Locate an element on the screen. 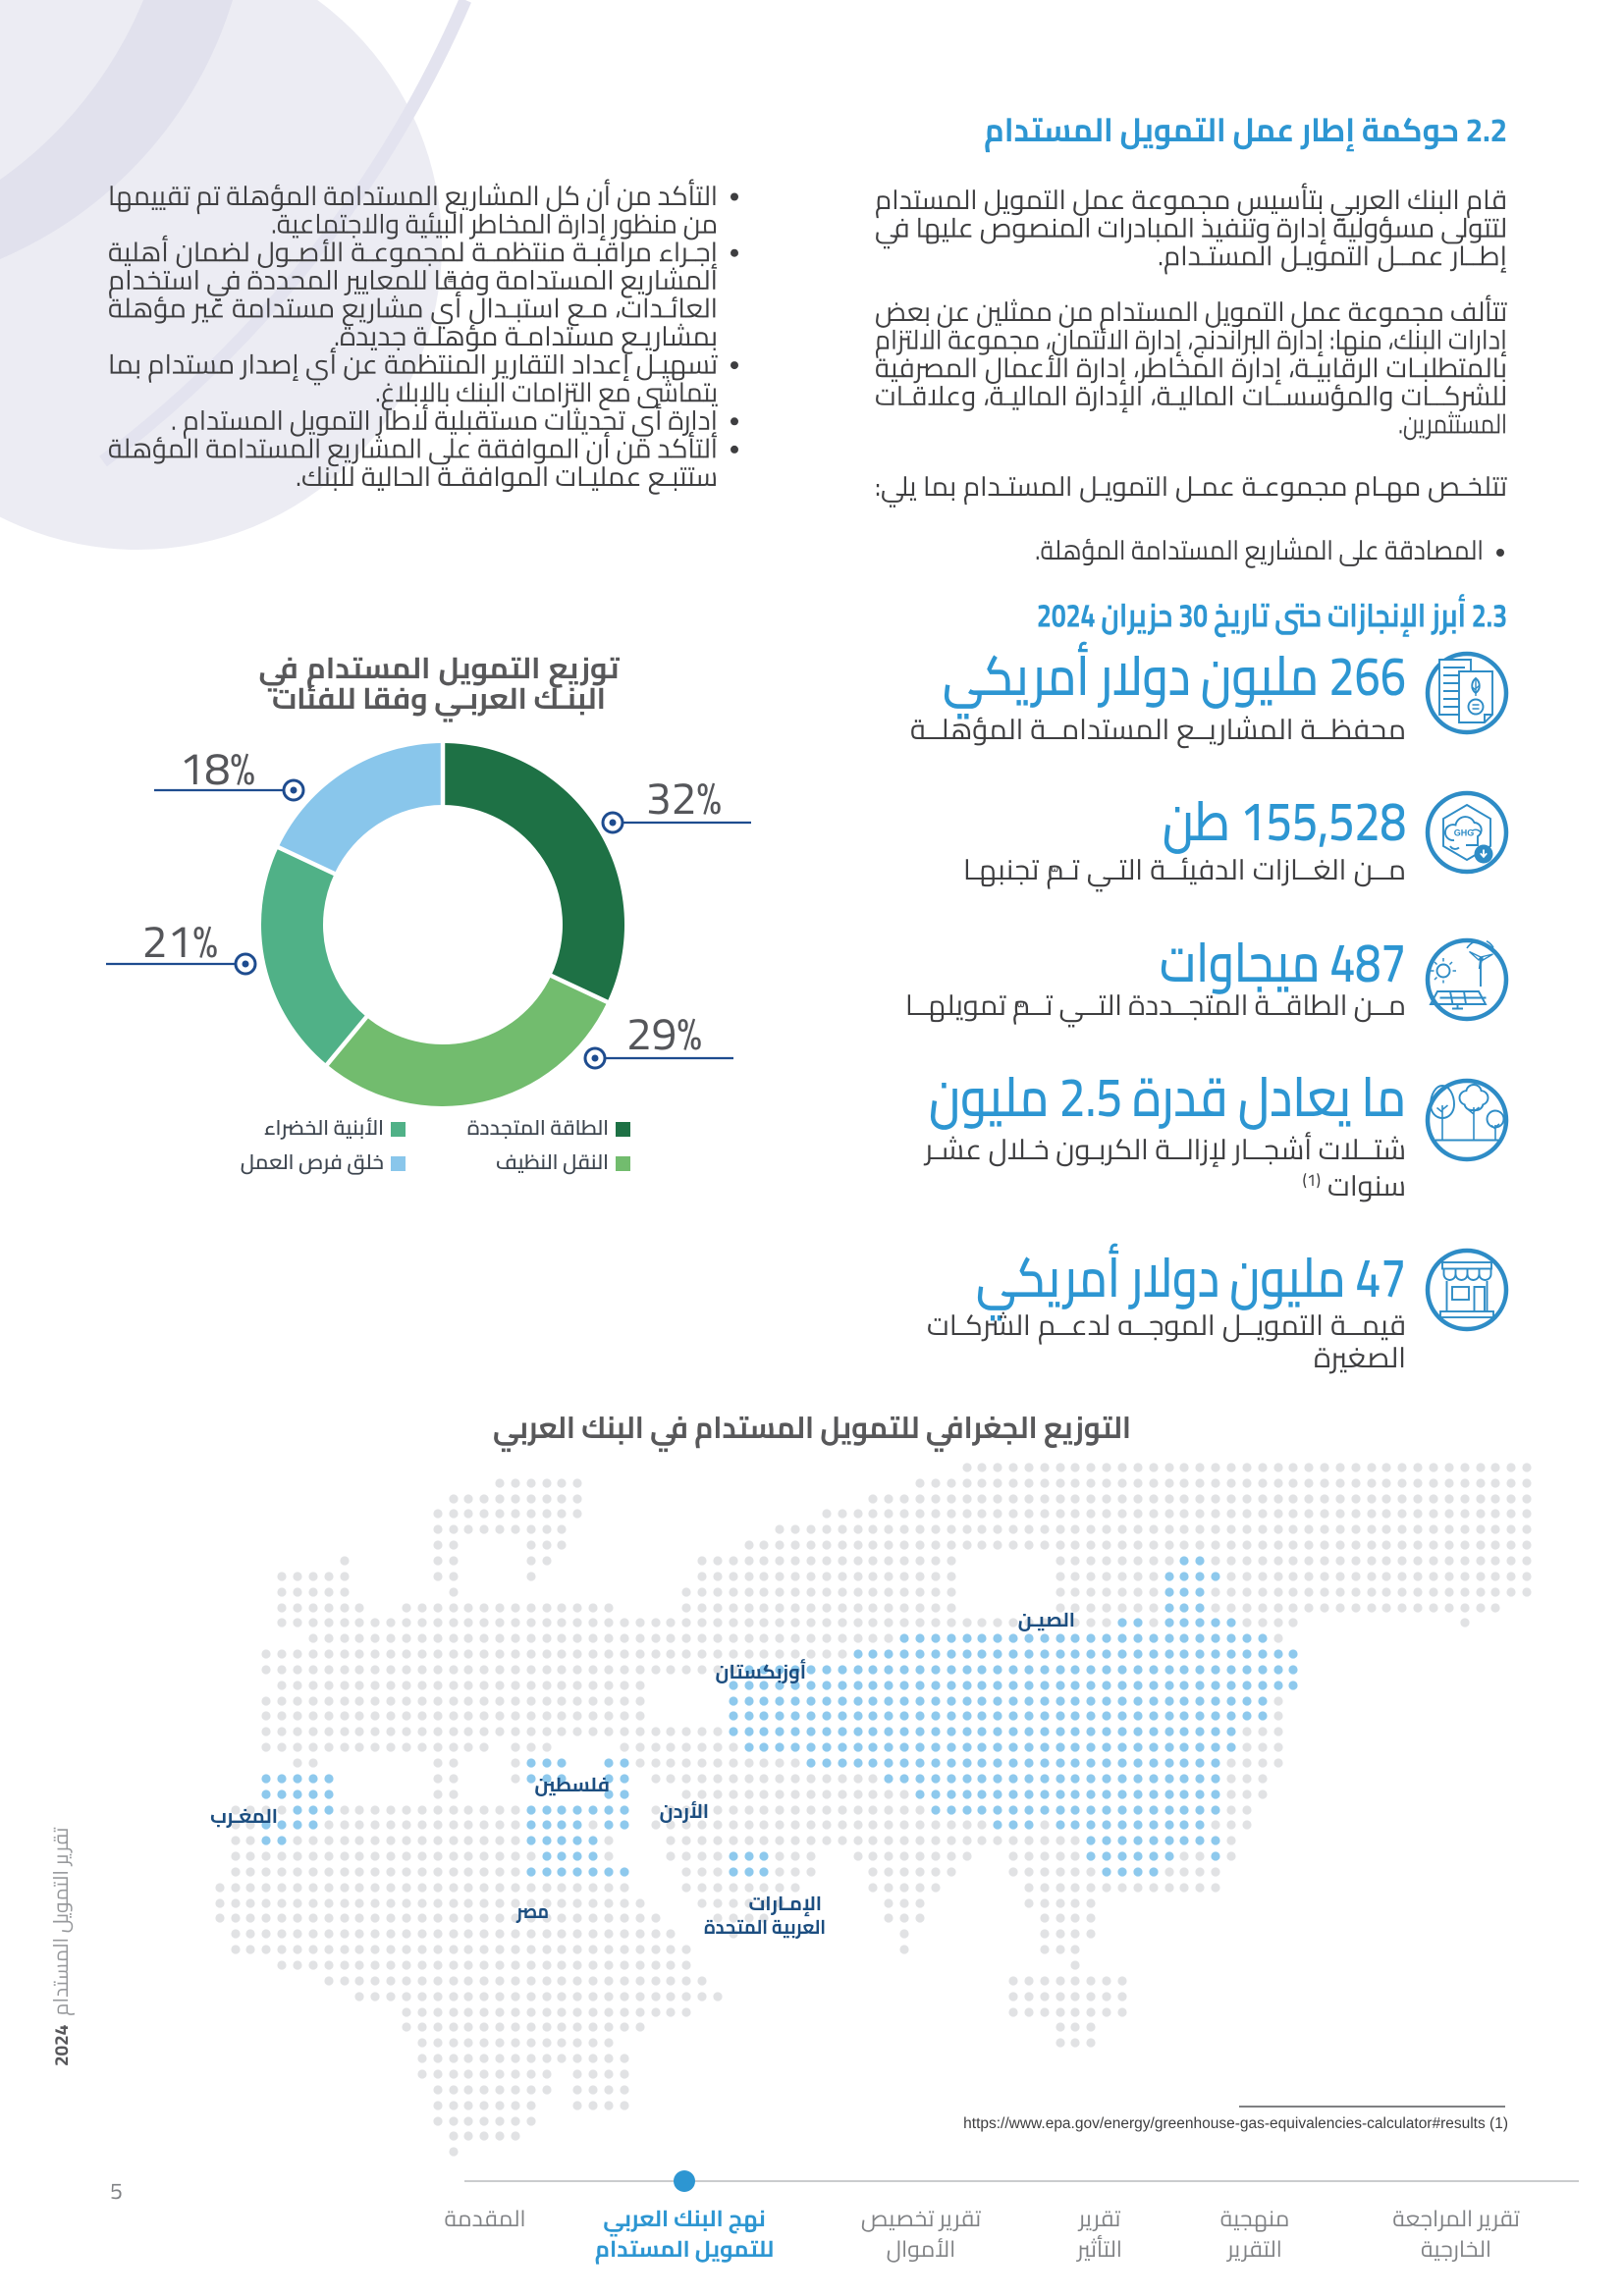  svg-text: GHG is located at coordinates (1464, 833).